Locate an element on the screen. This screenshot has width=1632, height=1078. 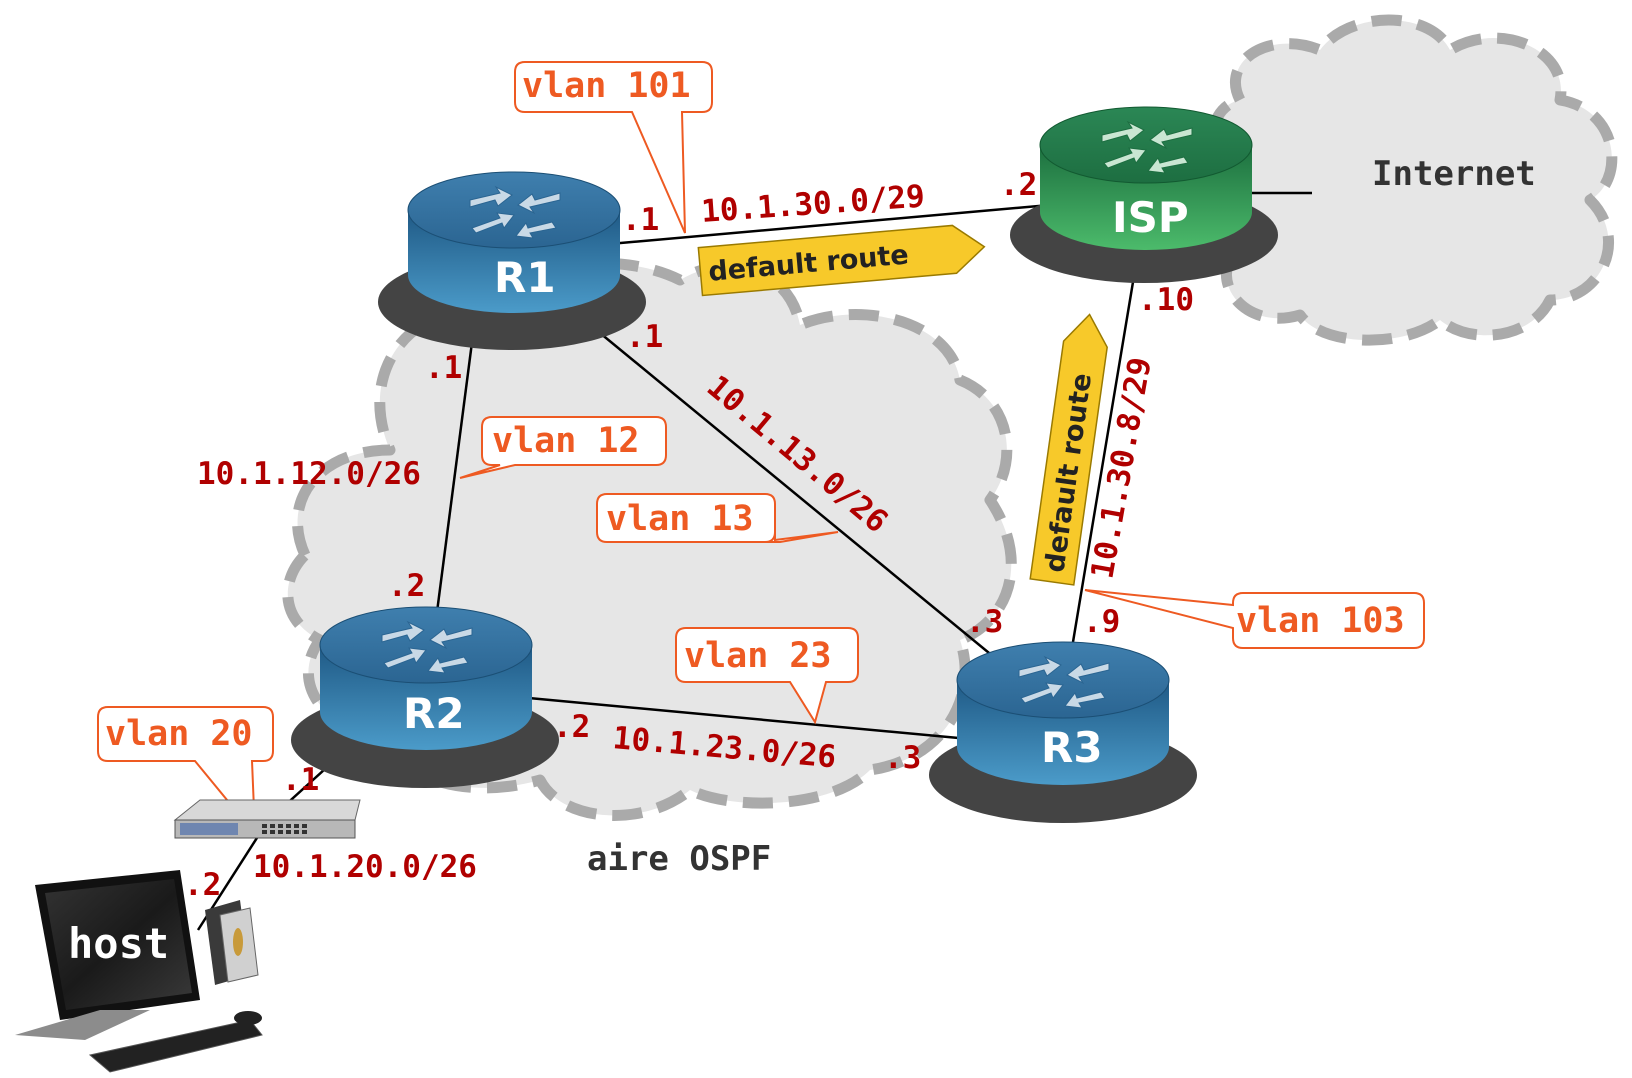
link-r1-r2 is located at coordinates (457, 454).